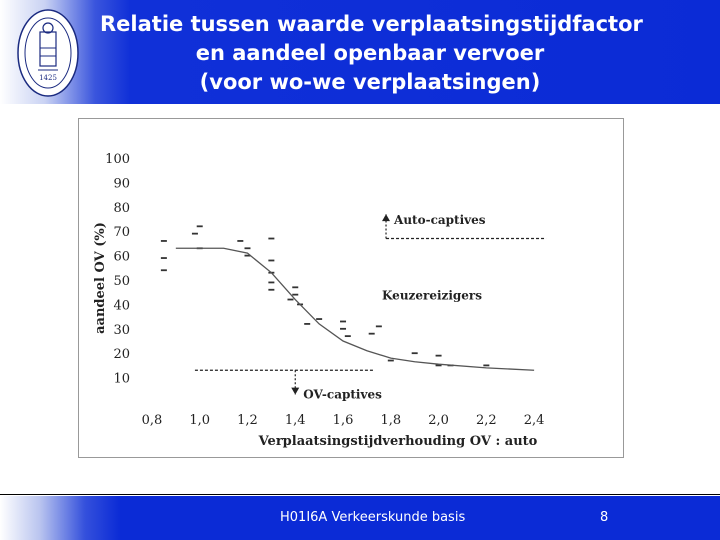  I want to click on footer-divider, so click(360, 494).